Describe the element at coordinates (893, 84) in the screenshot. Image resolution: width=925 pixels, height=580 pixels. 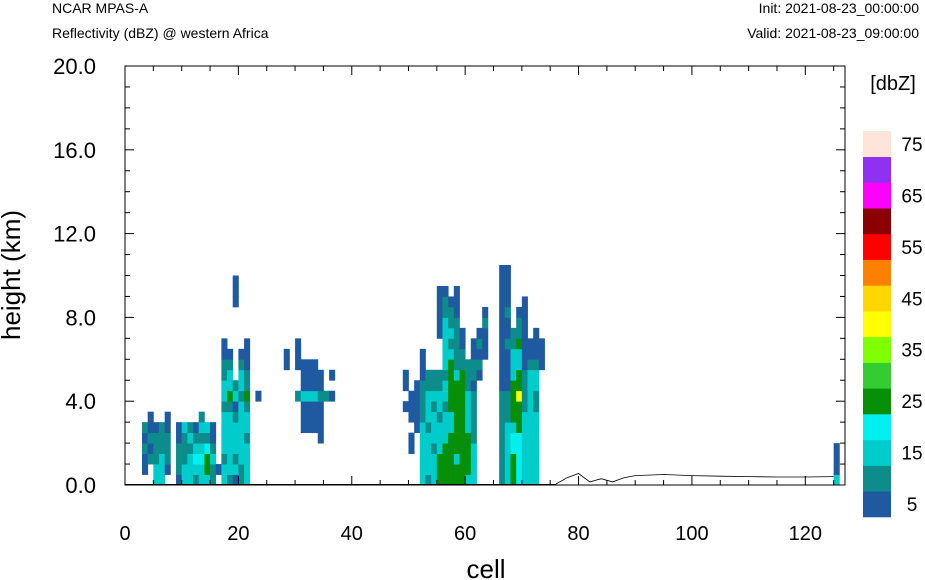
I see `colorbar-unit: [dbZ]` at that location.